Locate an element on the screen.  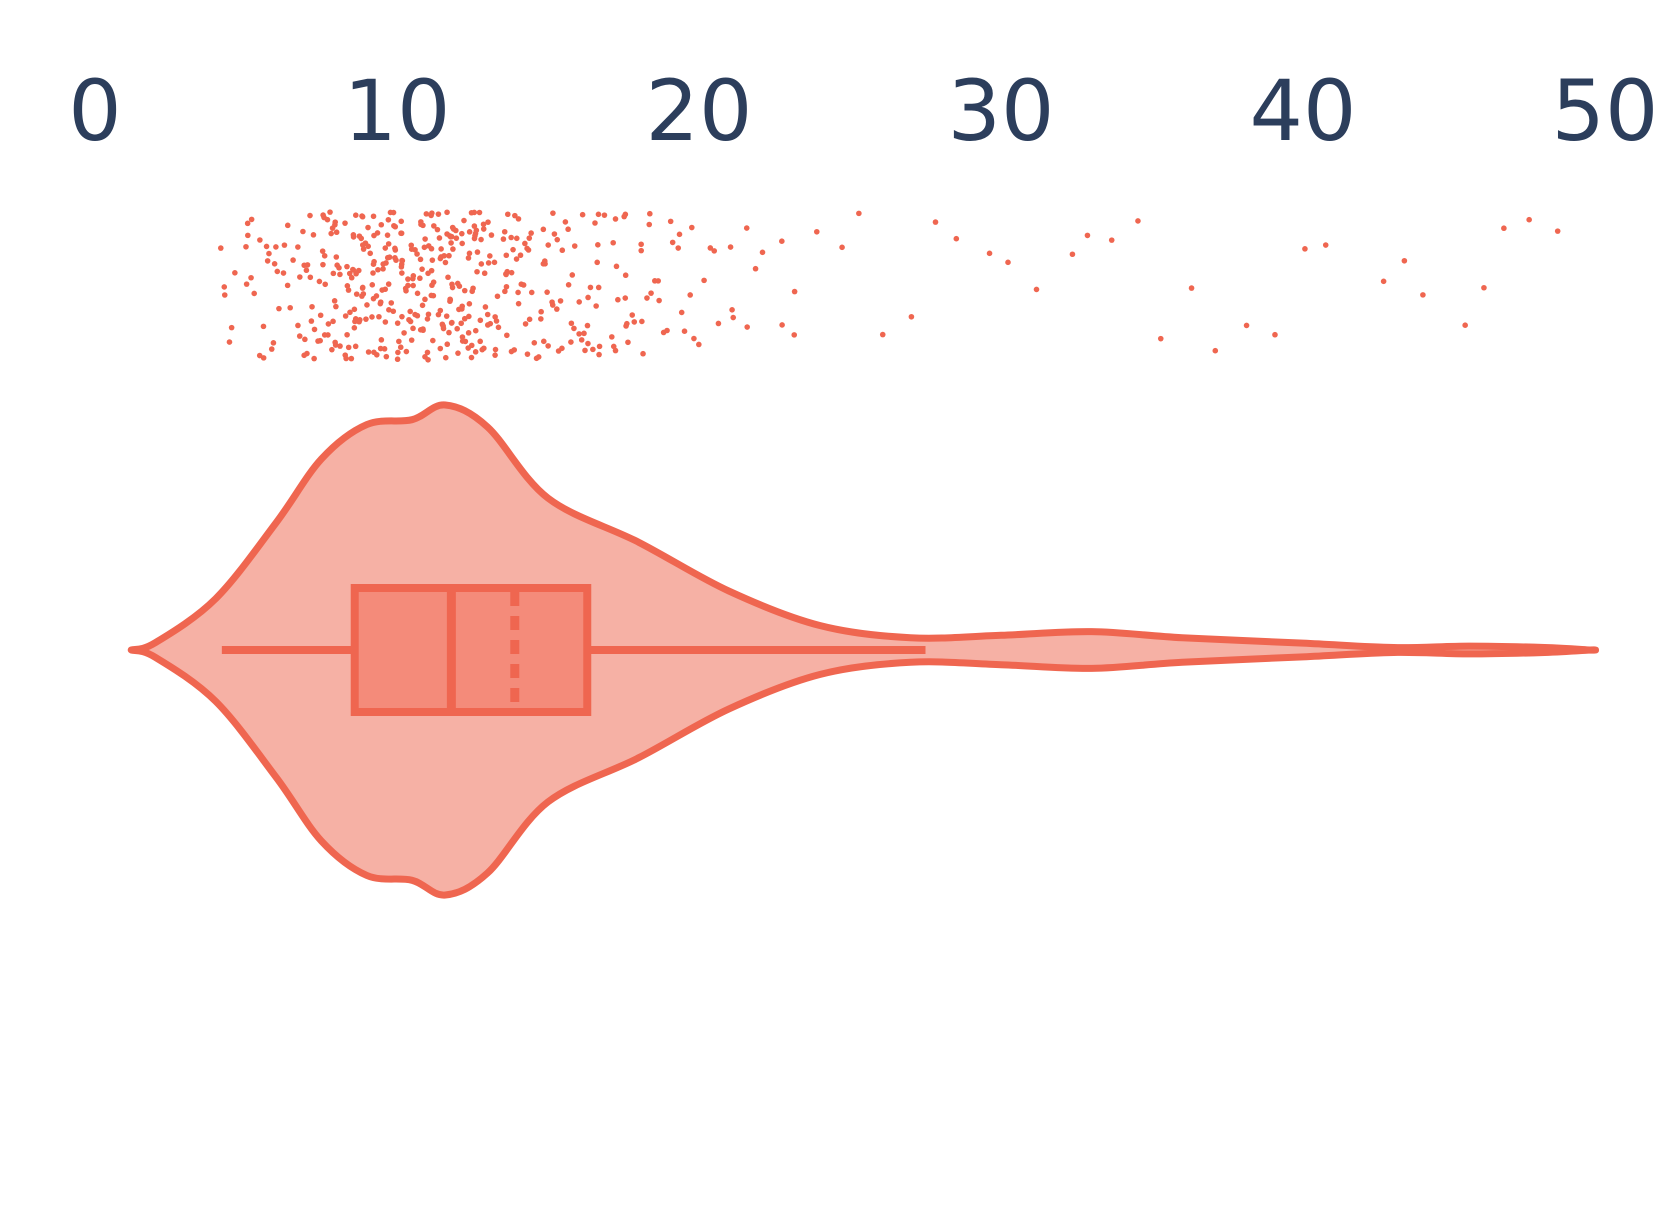
iqr-box is located at coordinates (471, 650).